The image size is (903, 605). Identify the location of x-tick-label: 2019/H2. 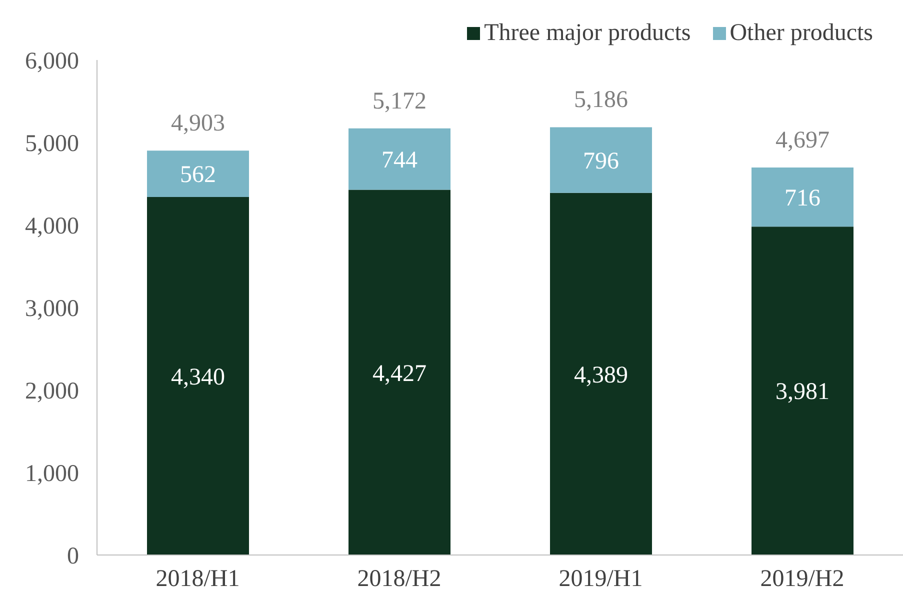
(802, 579).